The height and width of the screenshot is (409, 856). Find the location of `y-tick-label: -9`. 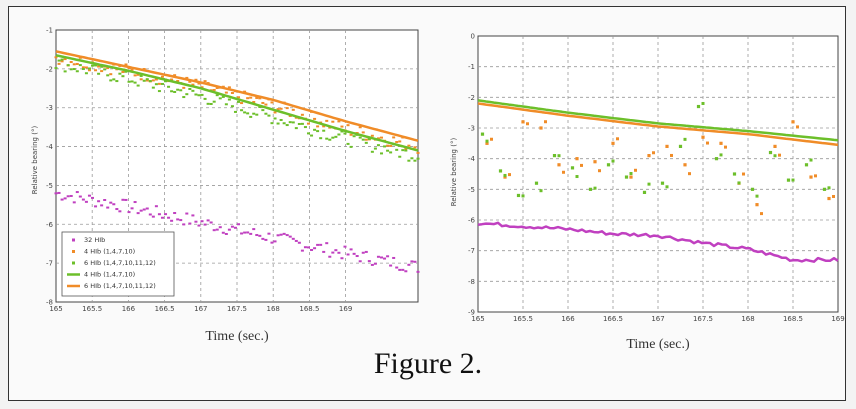

y-tick-label: -9 is located at coordinates (471, 313).